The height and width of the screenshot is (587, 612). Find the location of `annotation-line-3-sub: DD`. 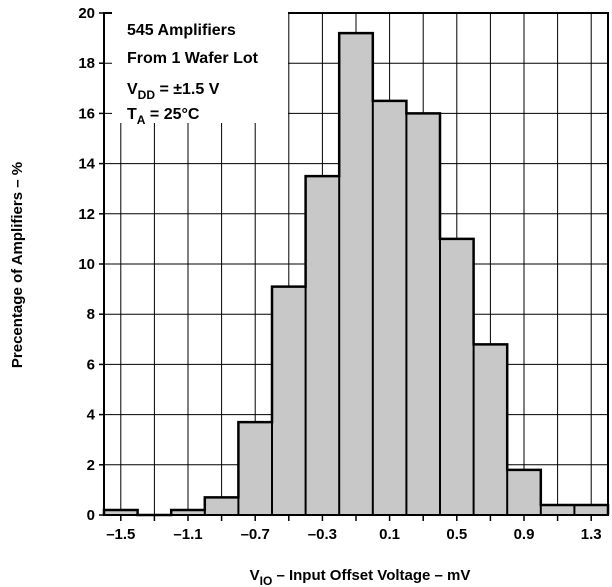

annotation-line-3-sub: DD is located at coordinates (147, 95).